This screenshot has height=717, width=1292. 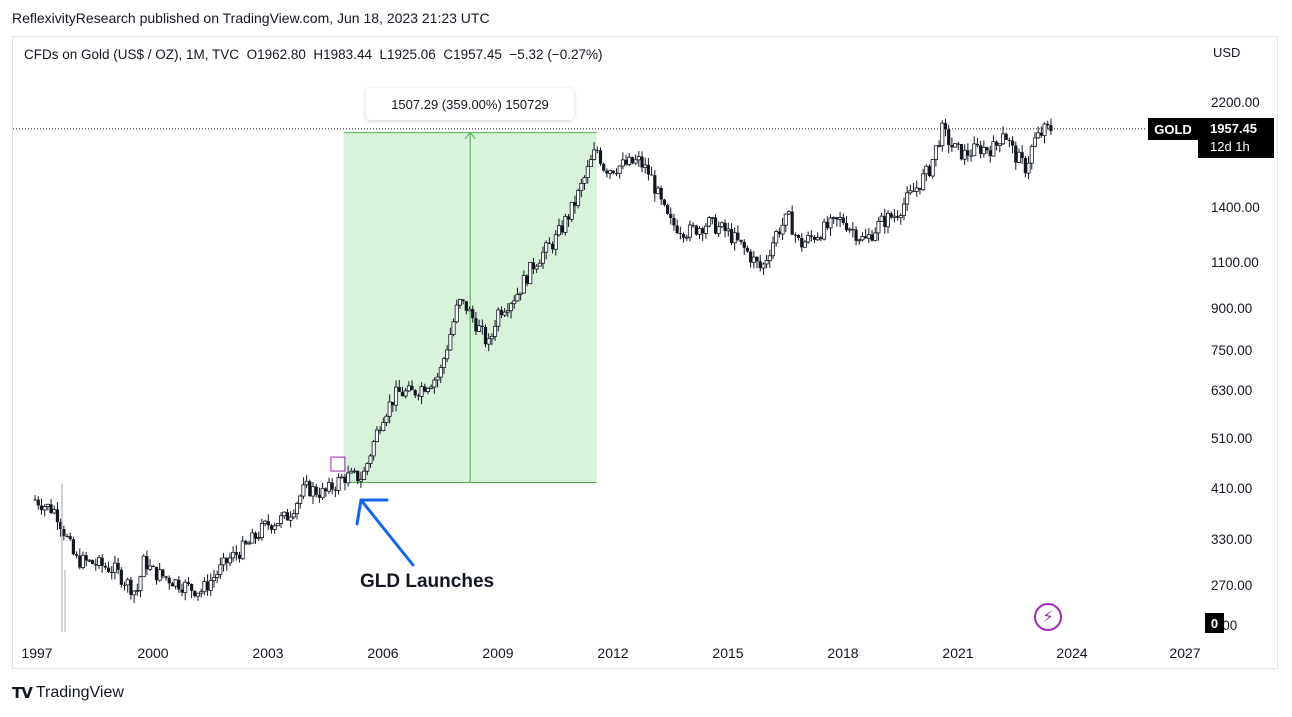 What do you see at coordinates (448, 54) in the screenshot?
I see `legend-close-label: C` at bounding box center [448, 54].